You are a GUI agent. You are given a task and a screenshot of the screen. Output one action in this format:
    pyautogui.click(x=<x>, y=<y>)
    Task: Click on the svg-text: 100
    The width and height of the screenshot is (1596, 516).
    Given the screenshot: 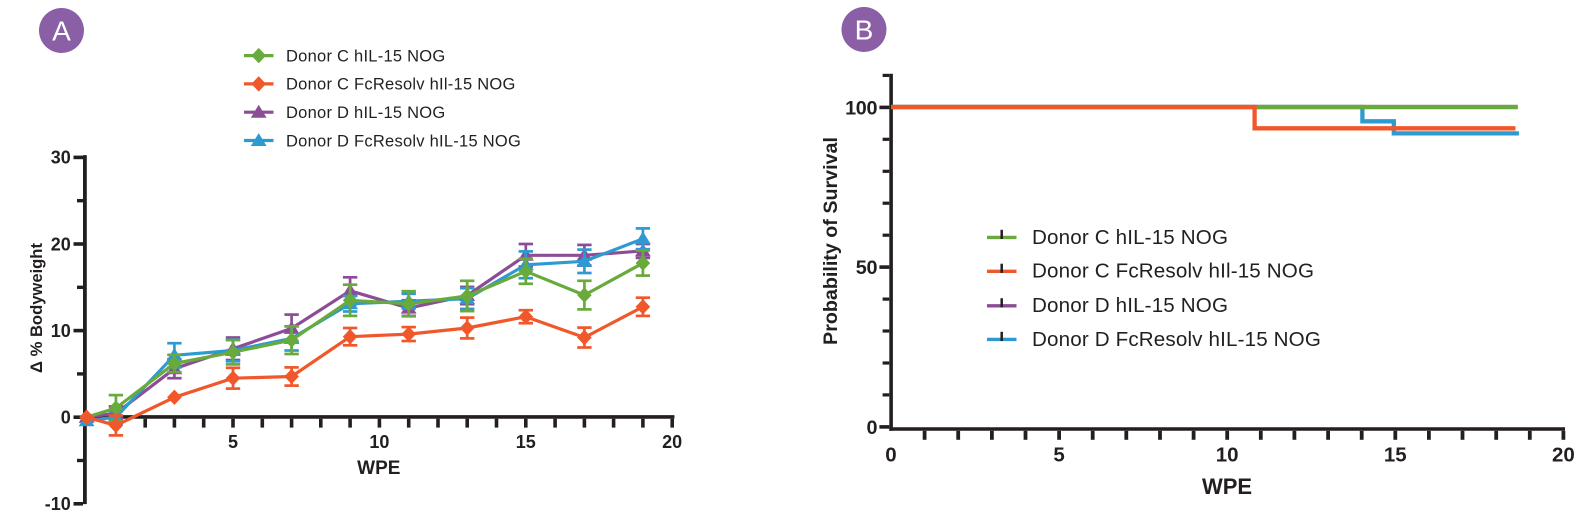 What is the action you would take?
    pyautogui.click(x=861, y=108)
    